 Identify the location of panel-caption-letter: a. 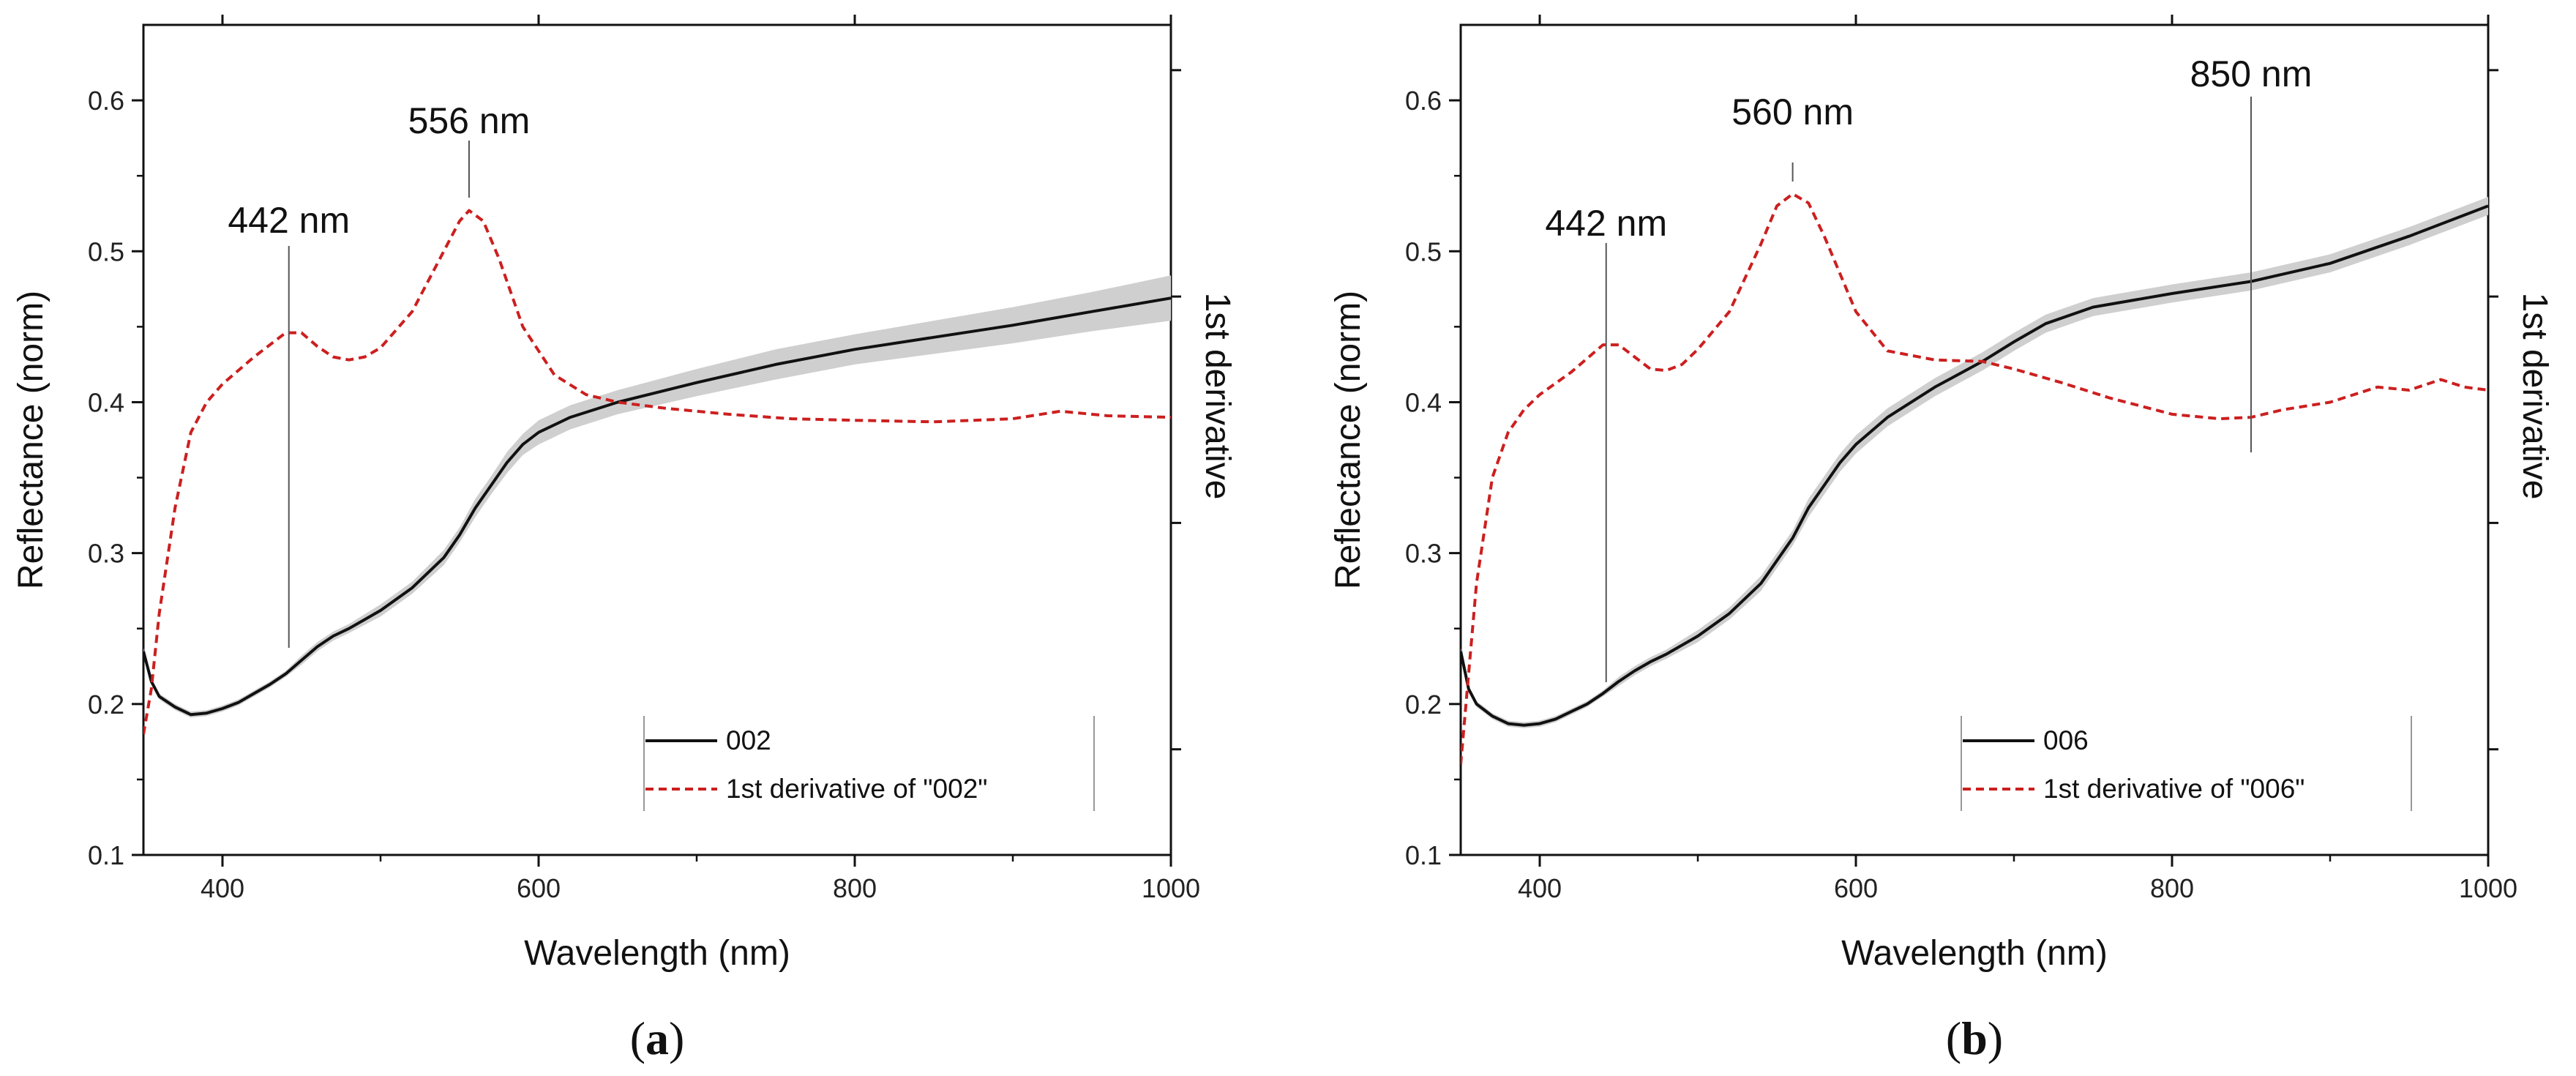
(657, 1038).